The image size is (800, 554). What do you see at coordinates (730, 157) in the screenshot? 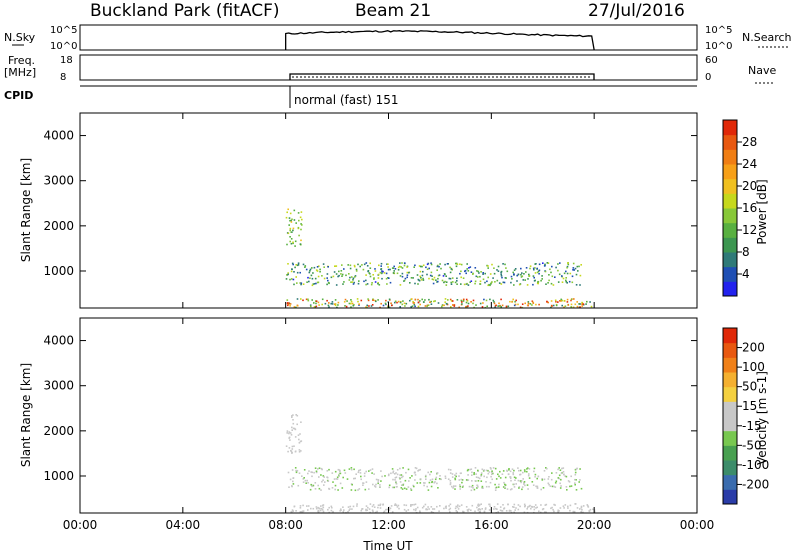
I see `colorbar-segment` at bounding box center [730, 157].